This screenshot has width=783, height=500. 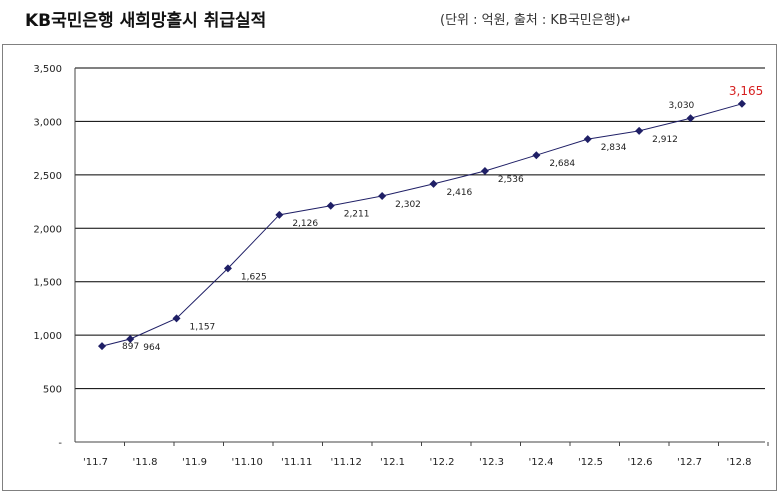 I want to click on x-tick-label: '11.7, so click(x=95, y=462).